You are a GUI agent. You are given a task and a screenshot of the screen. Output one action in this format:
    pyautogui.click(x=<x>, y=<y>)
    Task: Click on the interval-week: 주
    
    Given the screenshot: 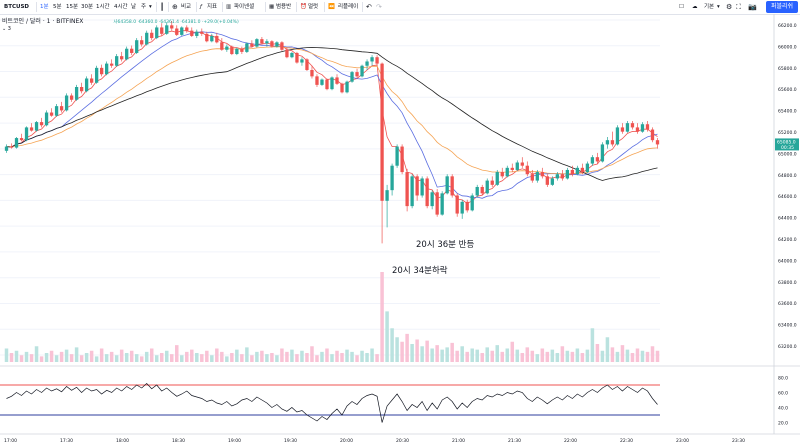 What is the action you would take?
    pyautogui.click(x=144, y=7)
    